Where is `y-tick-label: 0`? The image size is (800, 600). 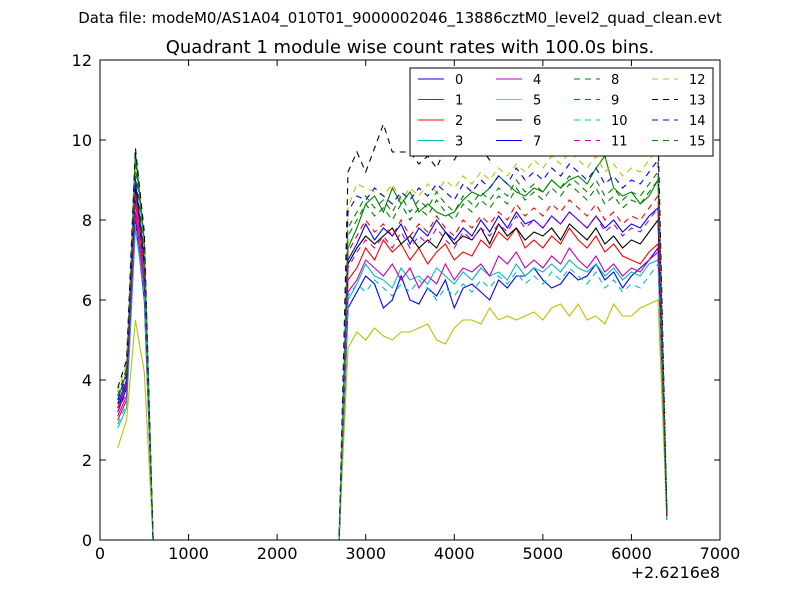
y-tick-label: 0 is located at coordinates (87, 540).